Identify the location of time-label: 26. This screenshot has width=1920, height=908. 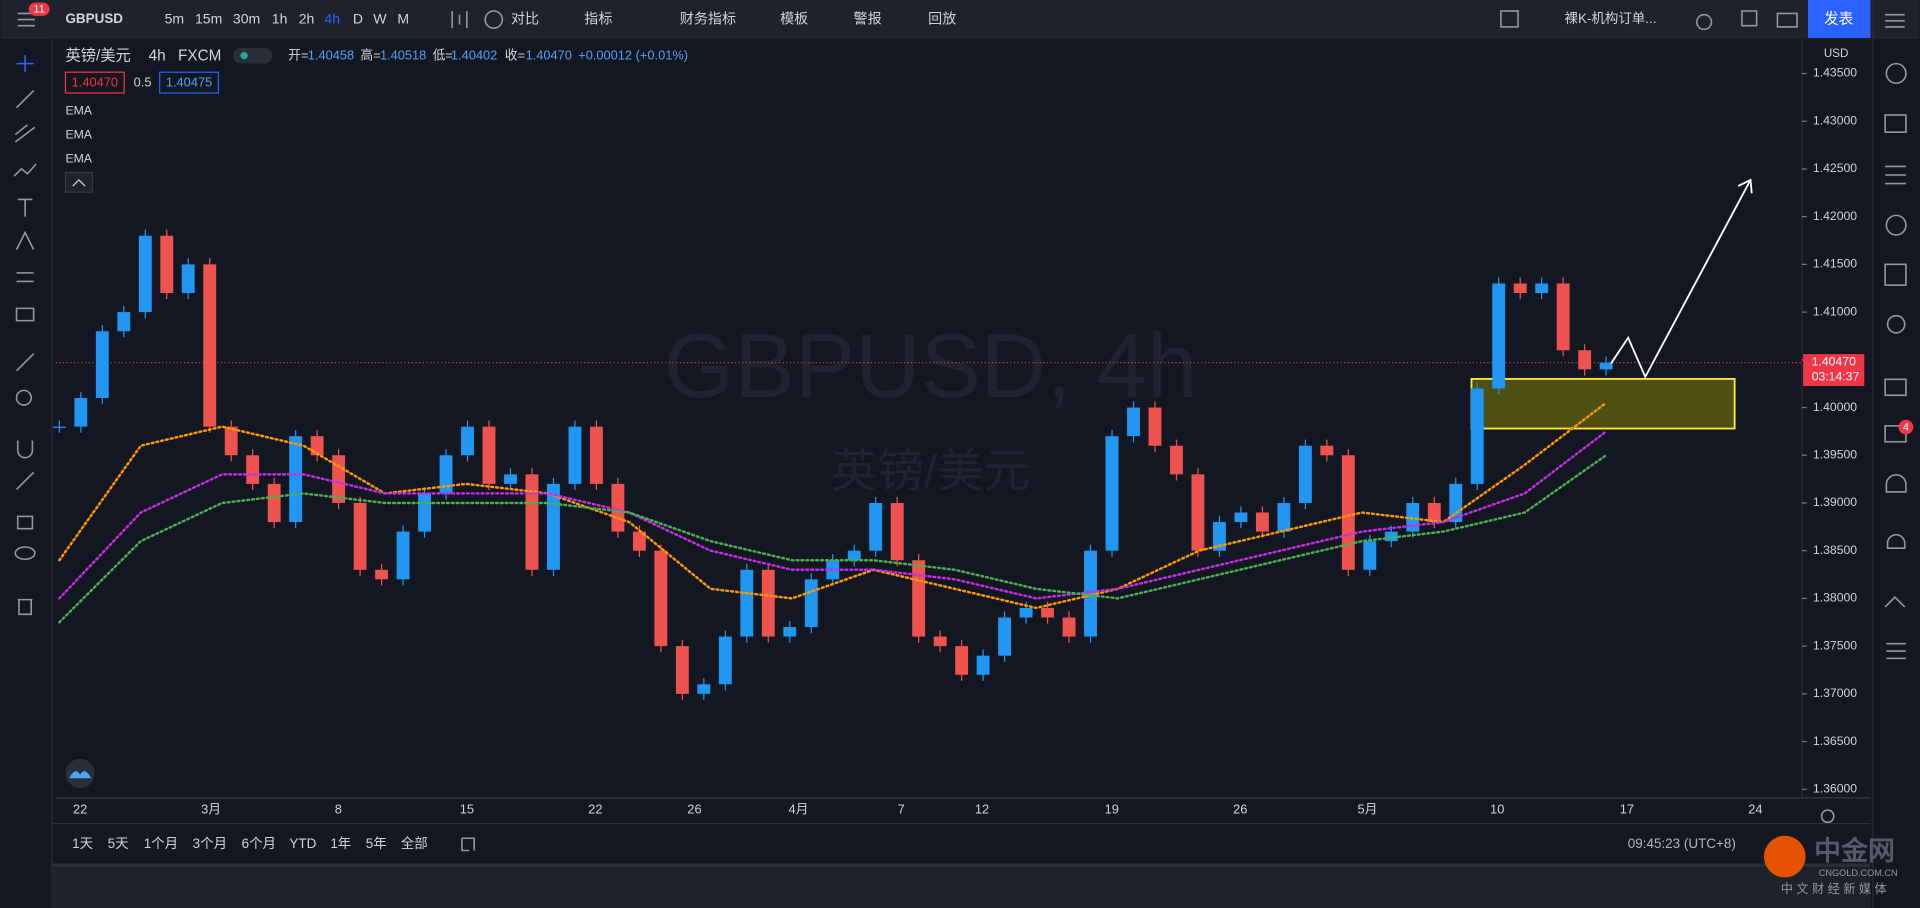
(1240, 808).